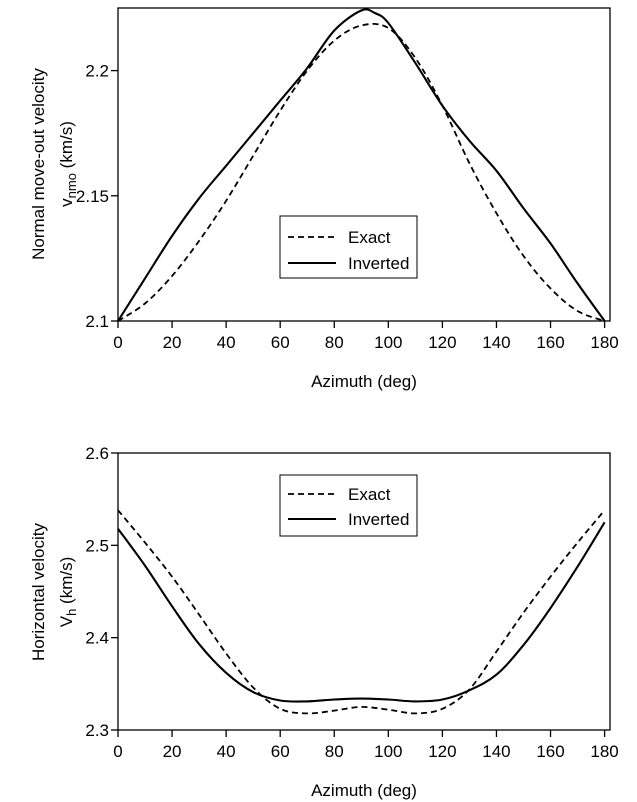 Image resolution: width=637 pixels, height=802 pixels. I want to click on y-unit-symbol: v, so click(66, 202).